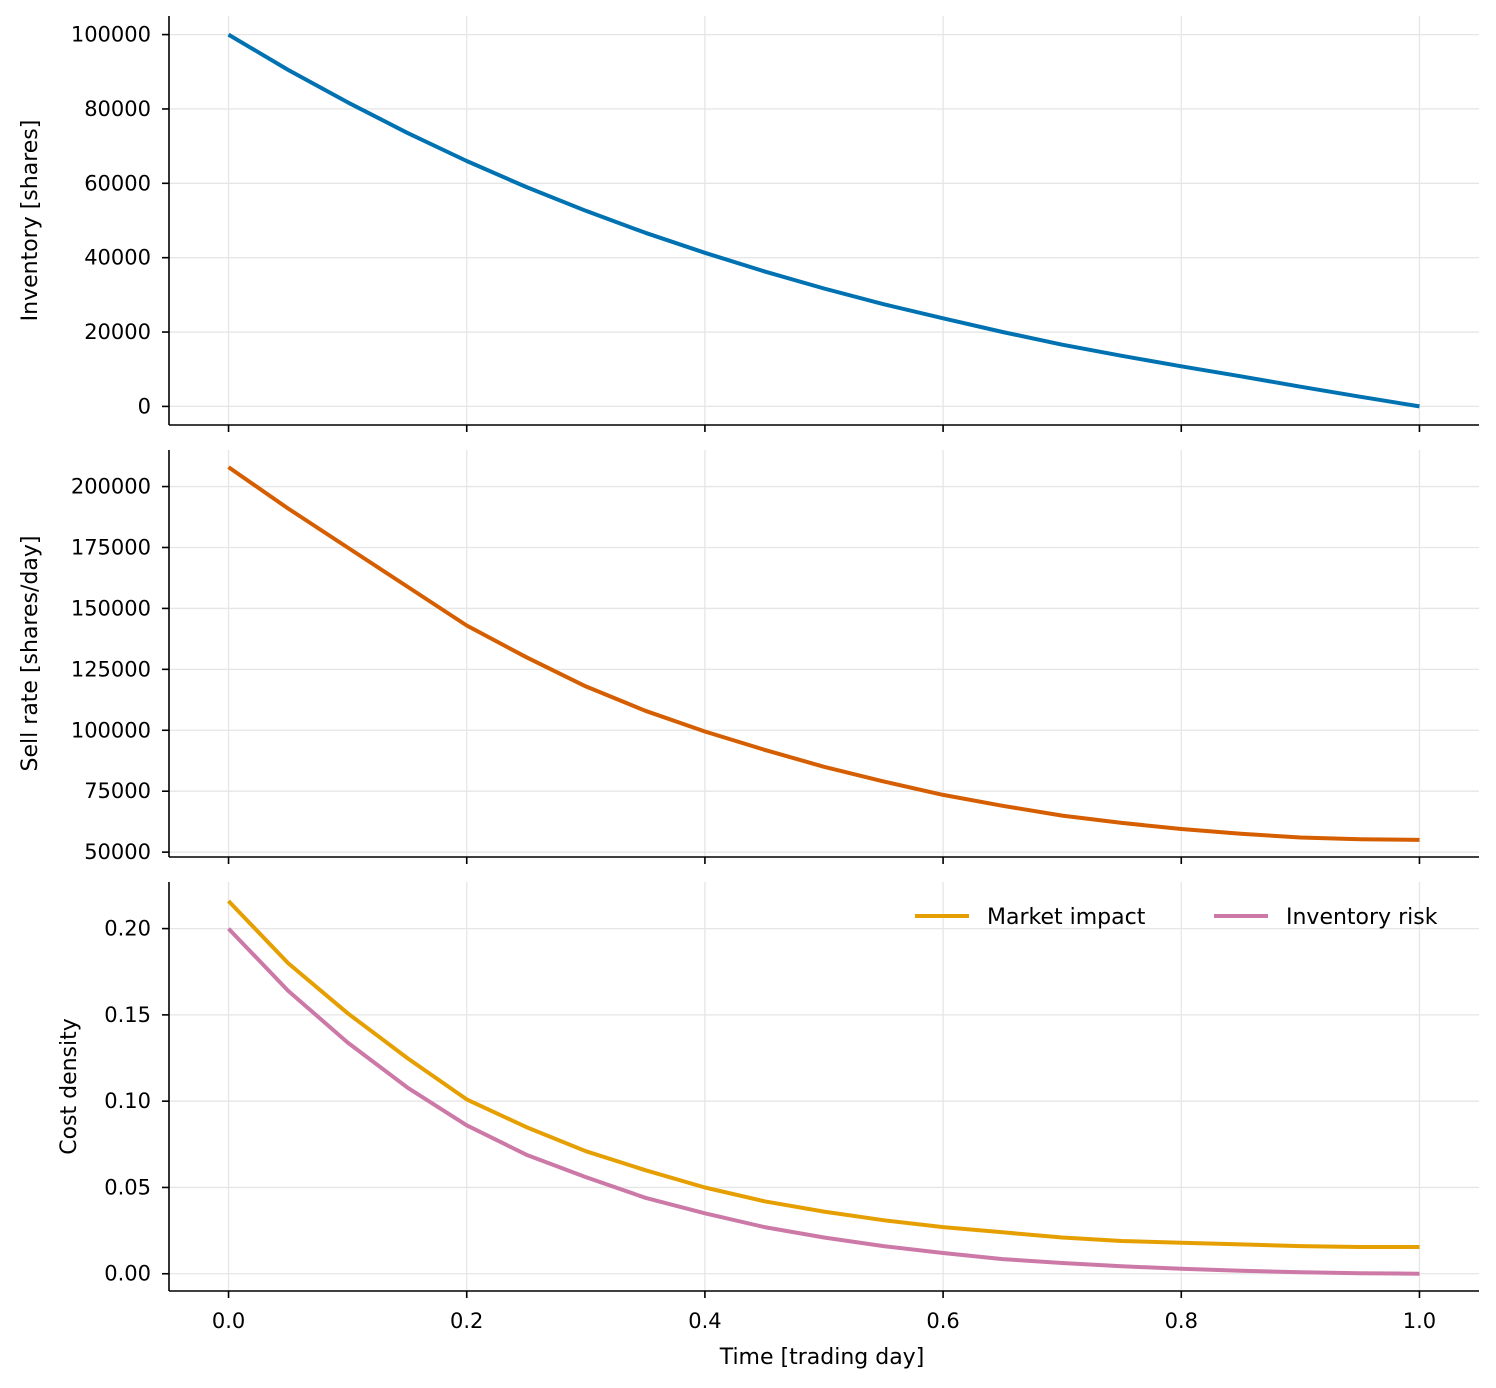 This screenshot has width=1496, height=1388. What do you see at coordinates (144, 406) in the screenshot?
I see `y-tick-label: 0` at bounding box center [144, 406].